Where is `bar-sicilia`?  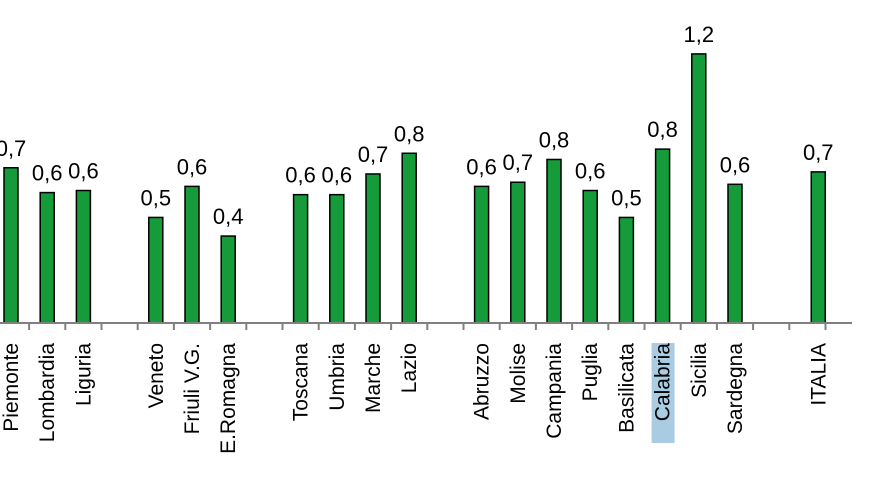
bar-sicilia is located at coordinates (699, 188).